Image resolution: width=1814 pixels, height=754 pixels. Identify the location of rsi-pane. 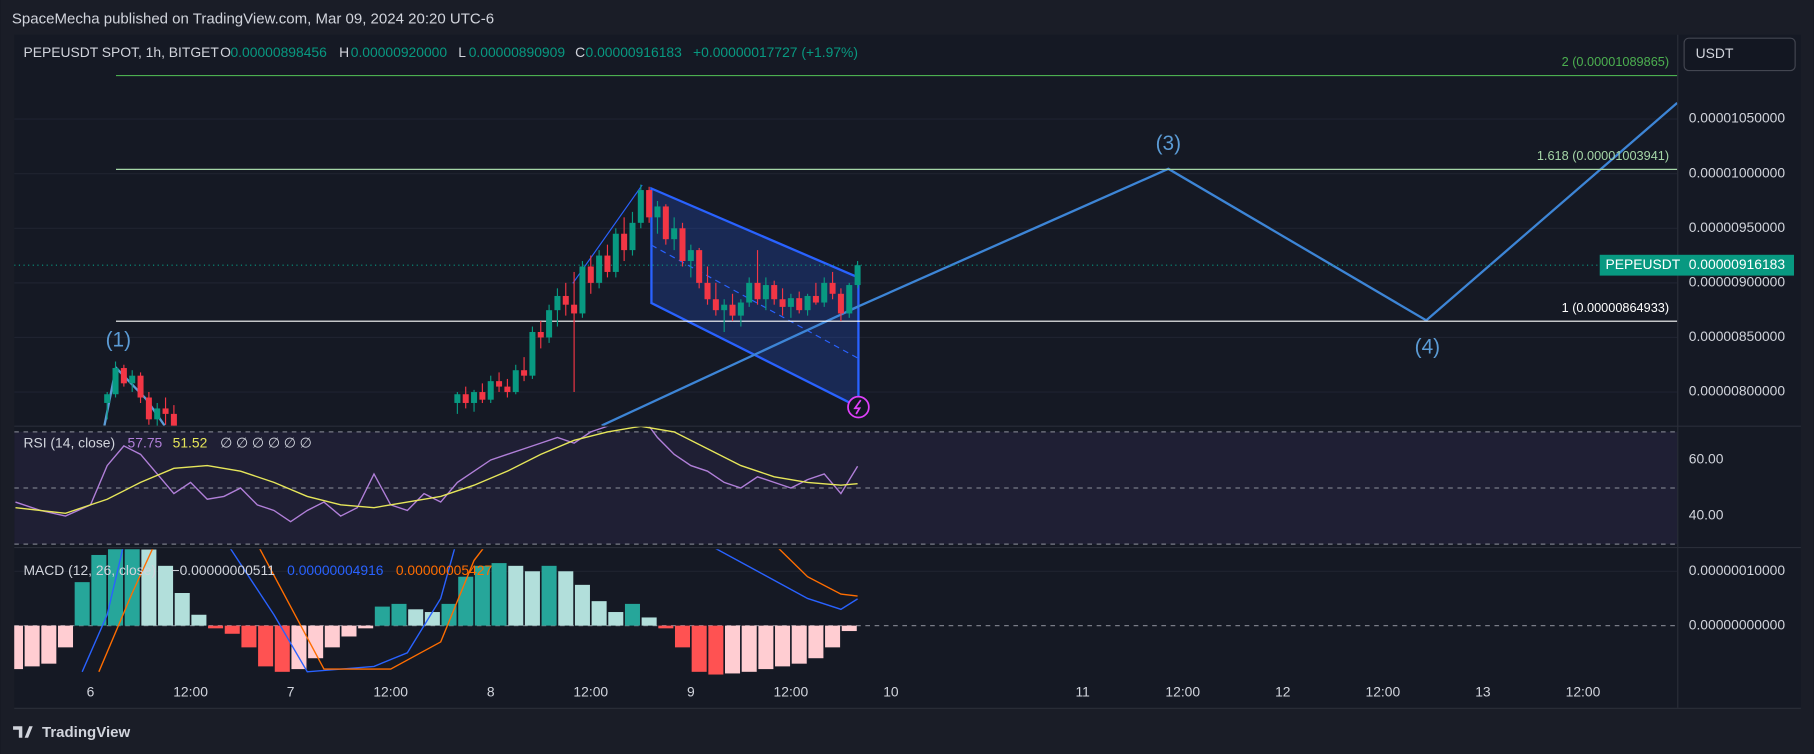
(846, 485).